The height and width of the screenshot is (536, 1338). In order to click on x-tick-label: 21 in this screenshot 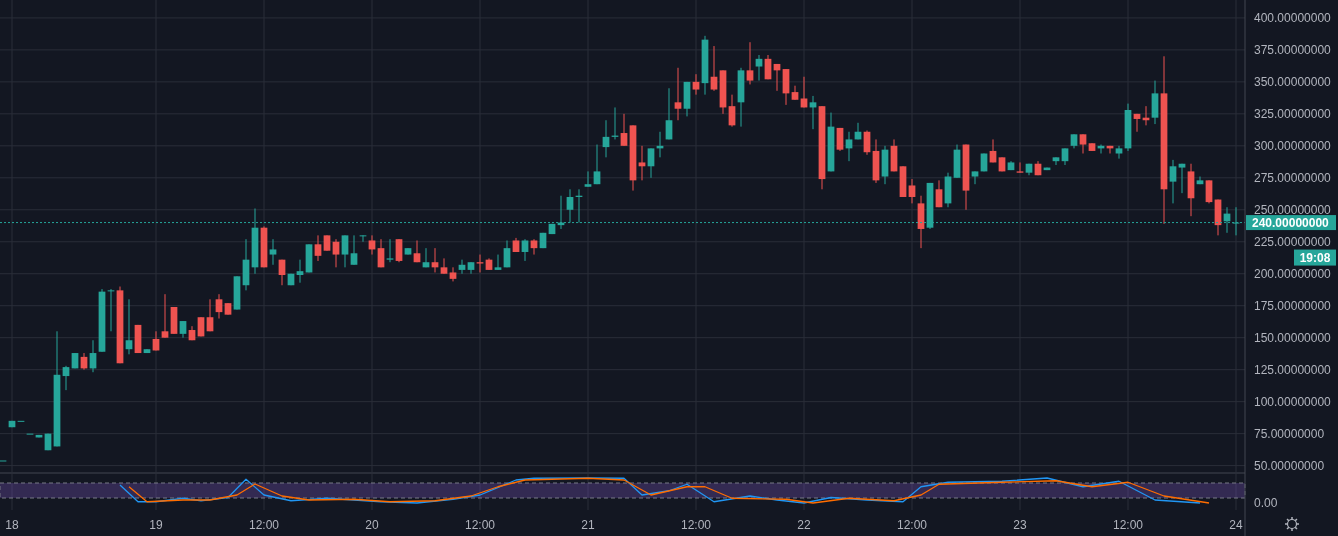, I will do `click(588, 525)`.